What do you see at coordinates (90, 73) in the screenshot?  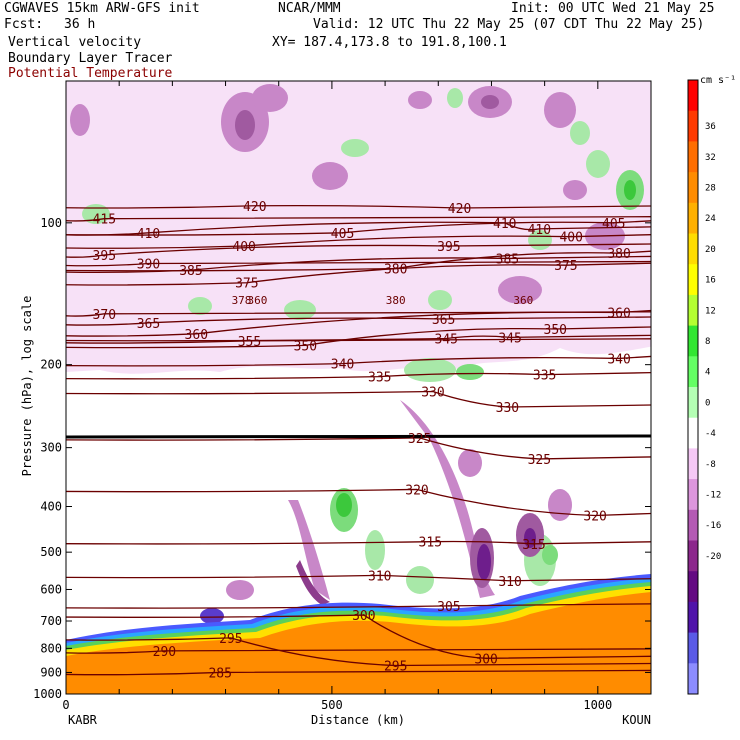 I see `field-potential-temperature: Potential Temperature` at bounding box center [90, 73].